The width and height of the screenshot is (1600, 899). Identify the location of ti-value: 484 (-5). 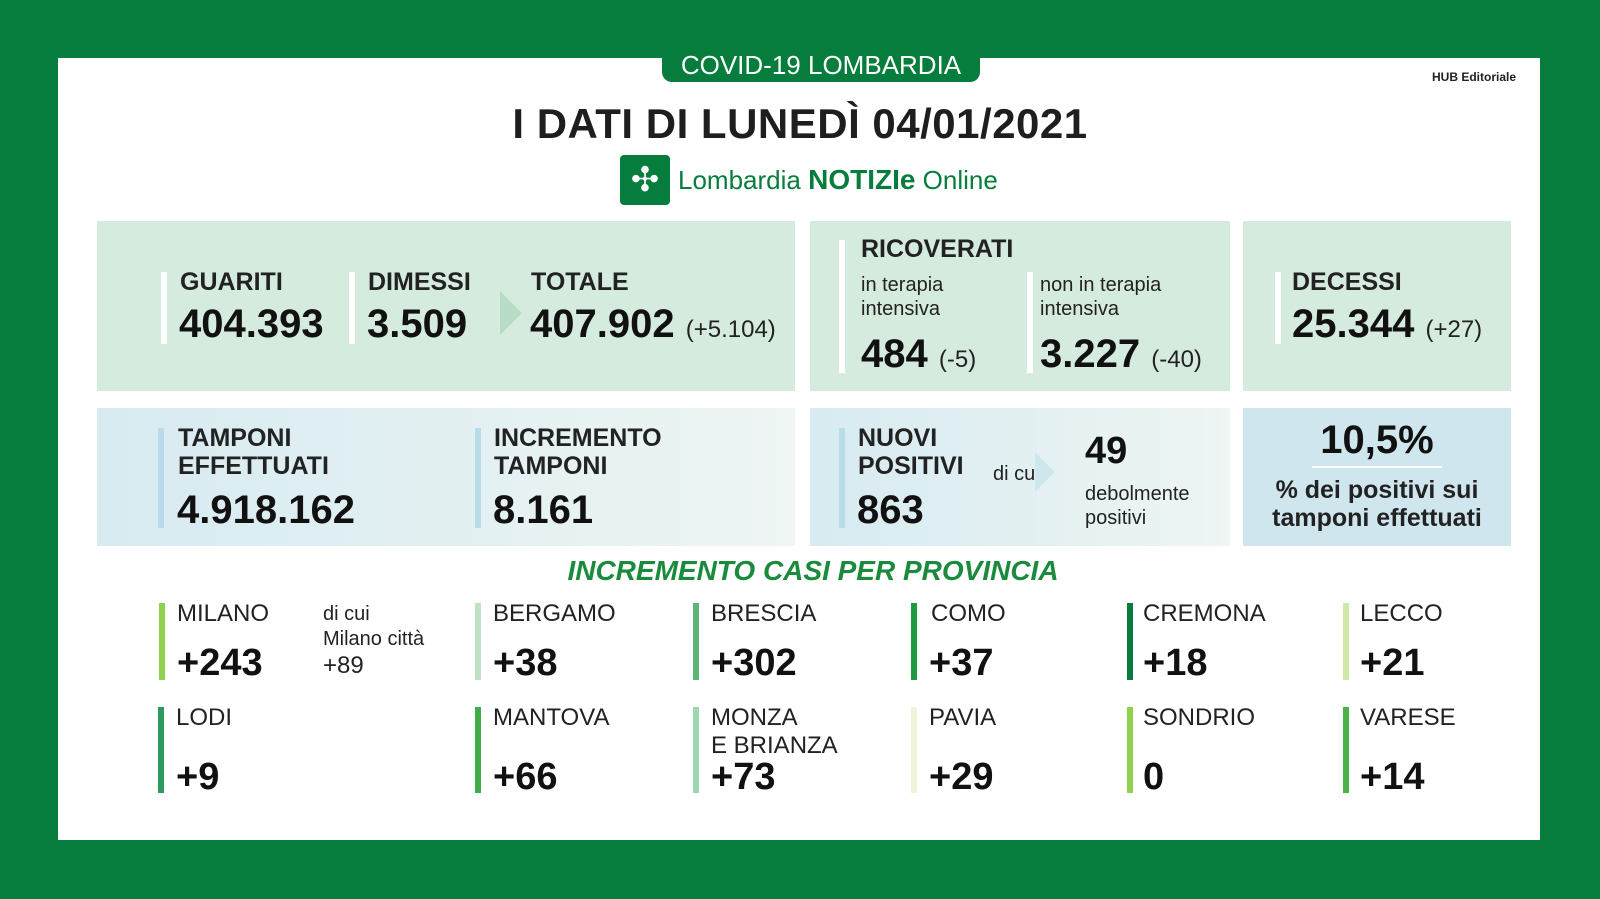
(918, 354).